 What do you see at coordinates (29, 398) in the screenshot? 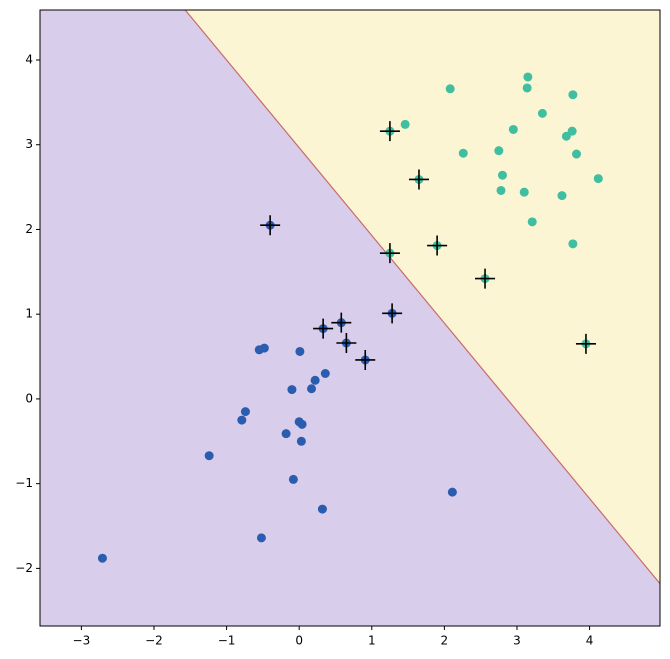
I see `y-tick-label: 0` at bounding box center [29, 398].